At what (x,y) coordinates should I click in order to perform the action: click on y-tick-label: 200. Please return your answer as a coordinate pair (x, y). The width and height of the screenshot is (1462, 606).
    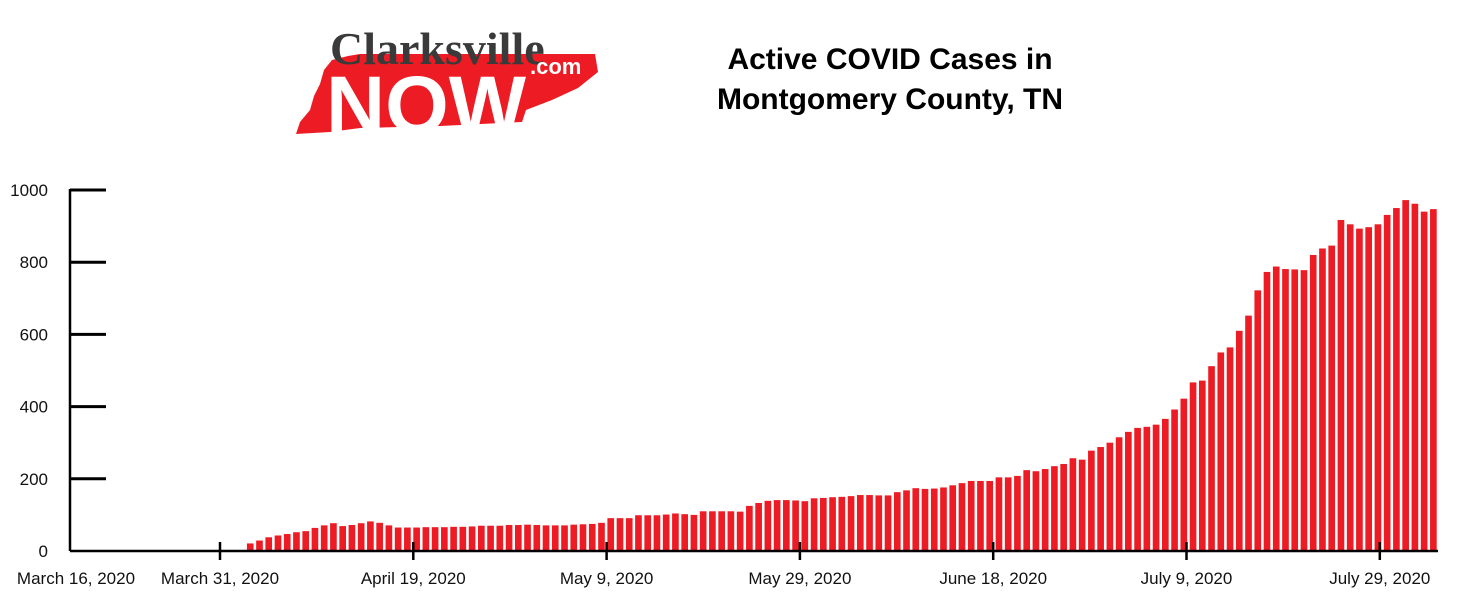
    Looking at the image, I should click on (34, 479).